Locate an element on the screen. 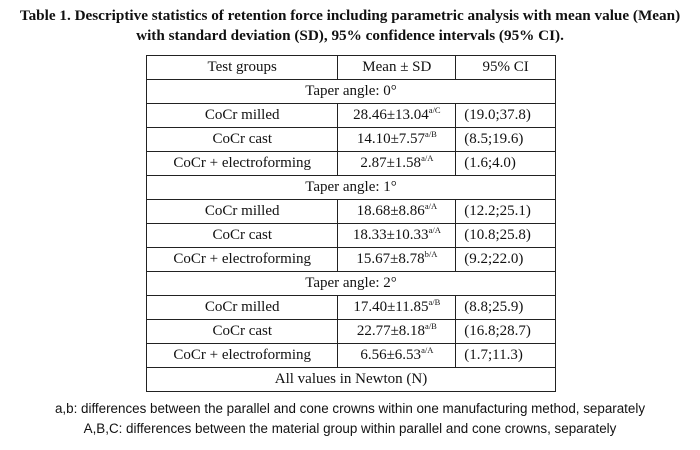 The height and width of the screenshot is (450, 700). section-title: Taper angle: 1° is located at coordinates (351, 187).